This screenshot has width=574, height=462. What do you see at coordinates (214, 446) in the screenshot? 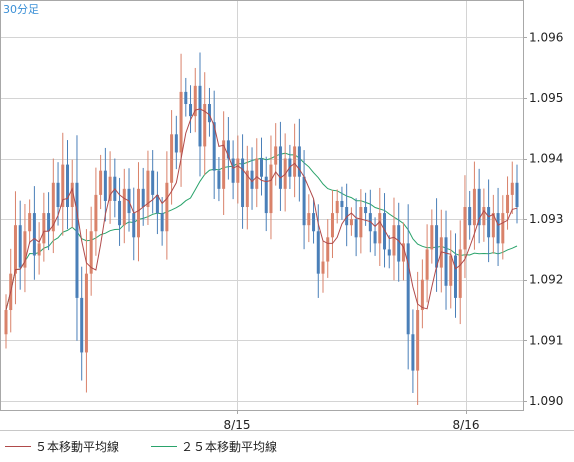
I see `legend-item: ２５本移動平均線` at bounding box center [214, 446].